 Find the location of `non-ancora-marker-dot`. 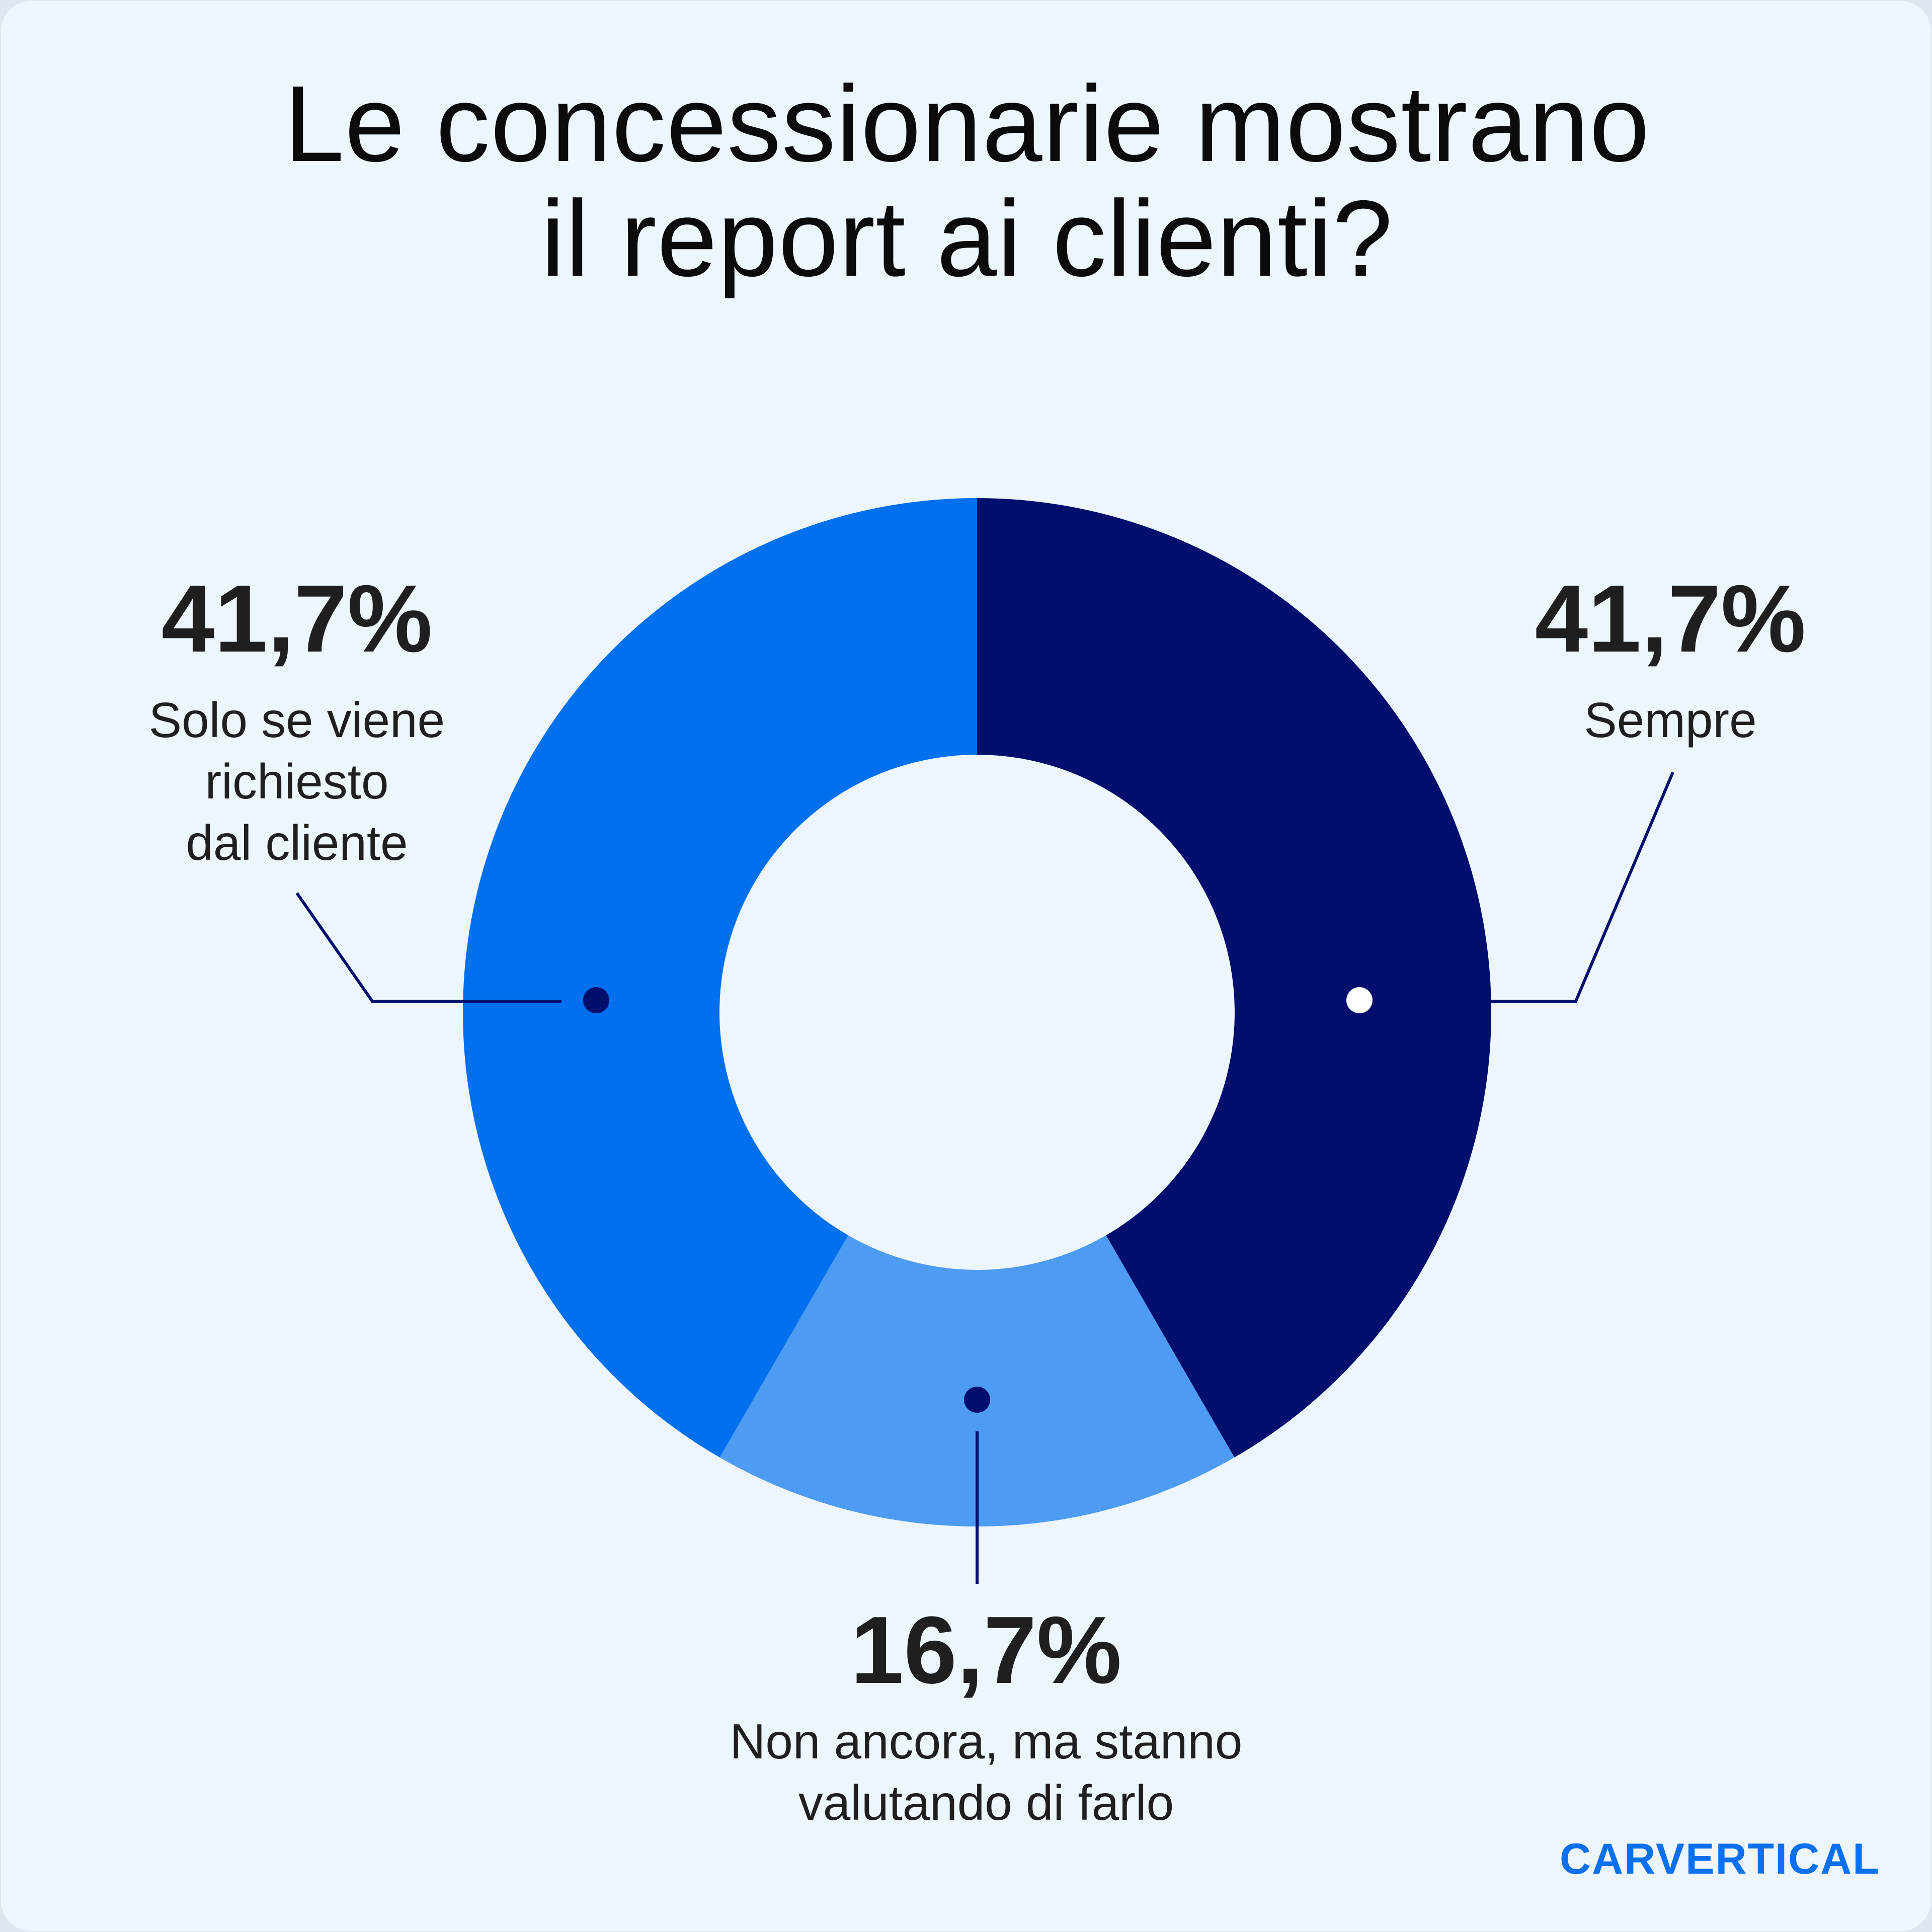

non-ancora-marker-dot is located at coordinates (977, 1400).